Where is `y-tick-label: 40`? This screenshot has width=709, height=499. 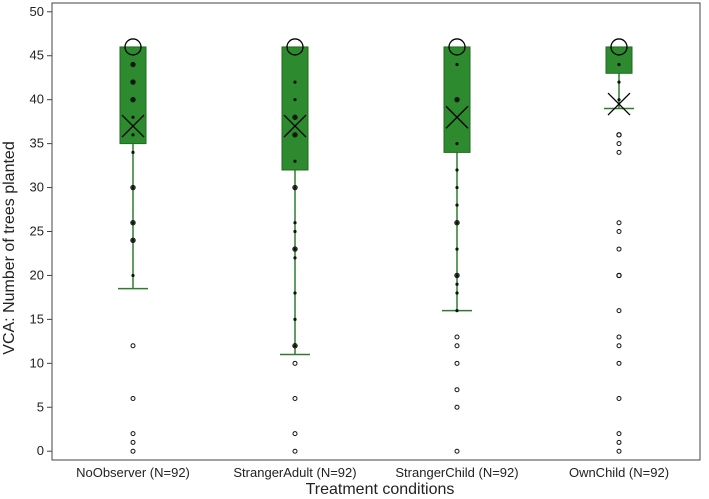
y-tick-label: 40 is located at coordinates (37, 99).